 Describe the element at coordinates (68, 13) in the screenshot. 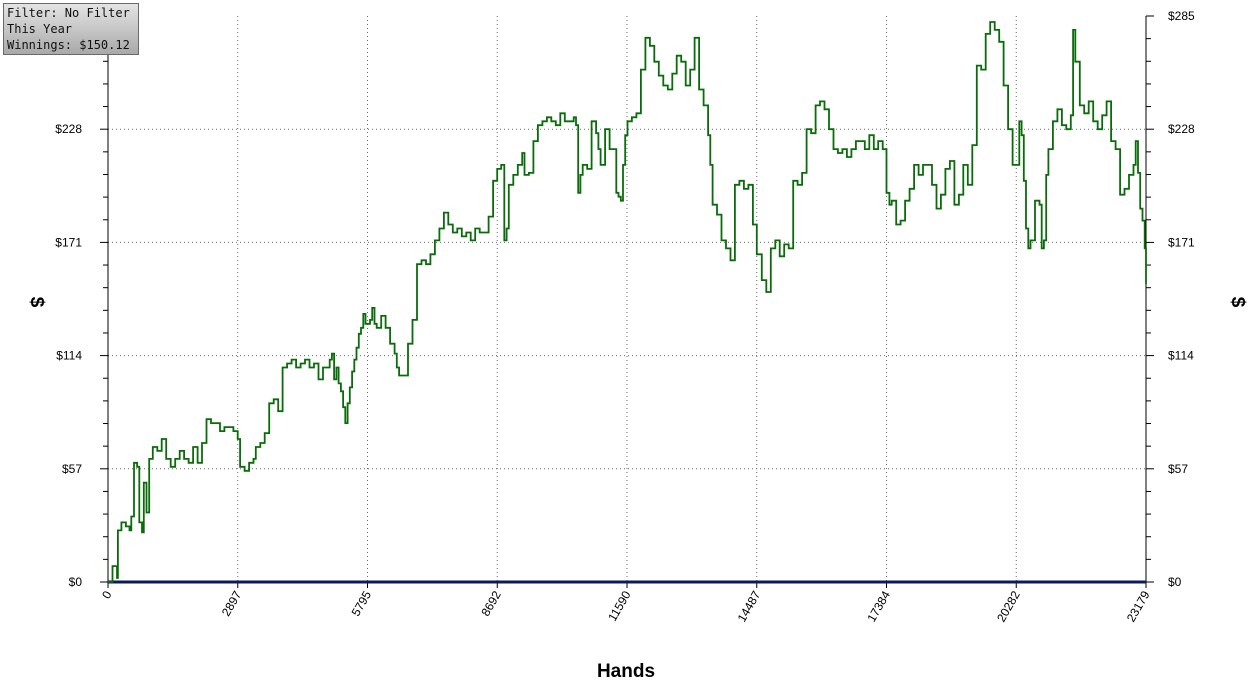

I see `filter-label: Filter: No Filter` at that location.